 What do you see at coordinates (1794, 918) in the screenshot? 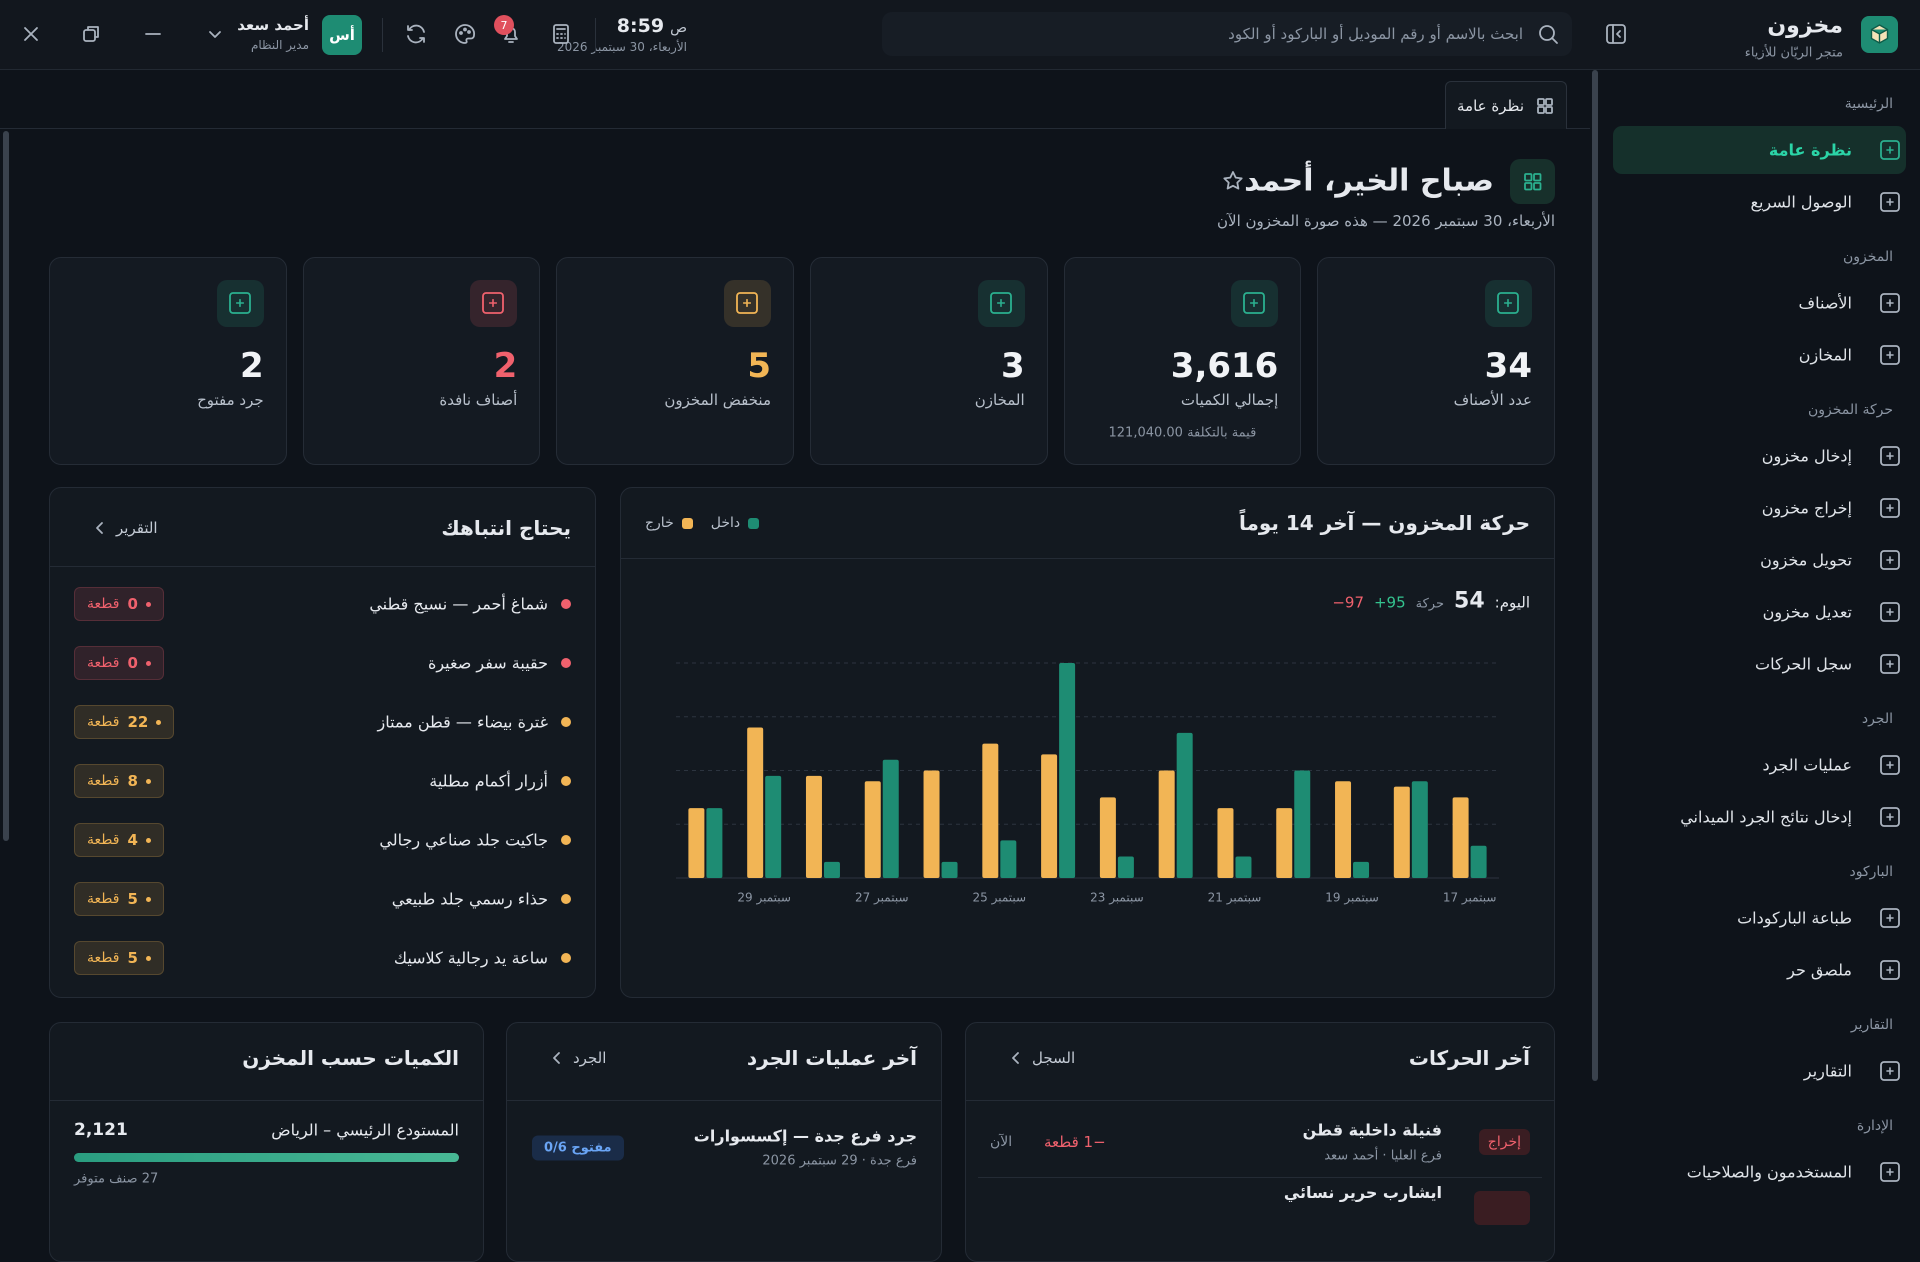
I see `sidebar-label: طباعة الباركودات` at bounding box center [1794, 918].